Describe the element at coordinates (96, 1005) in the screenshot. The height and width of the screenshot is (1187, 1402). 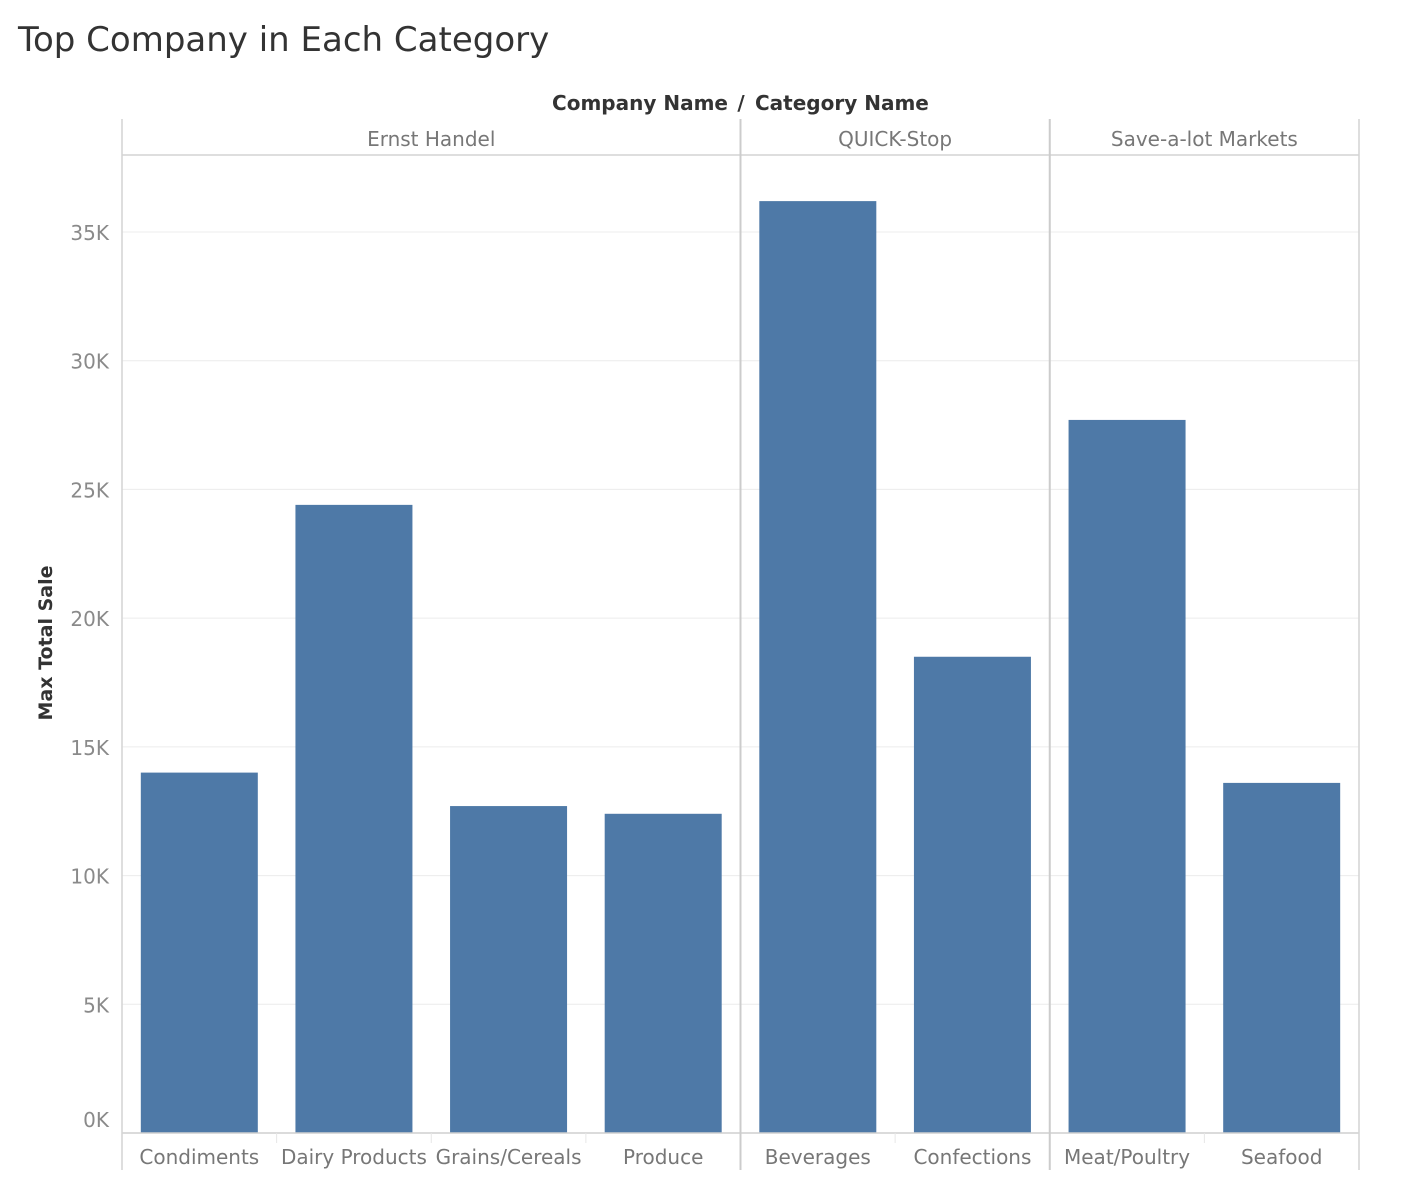
I see `y-tick-label: 5K` at that location.